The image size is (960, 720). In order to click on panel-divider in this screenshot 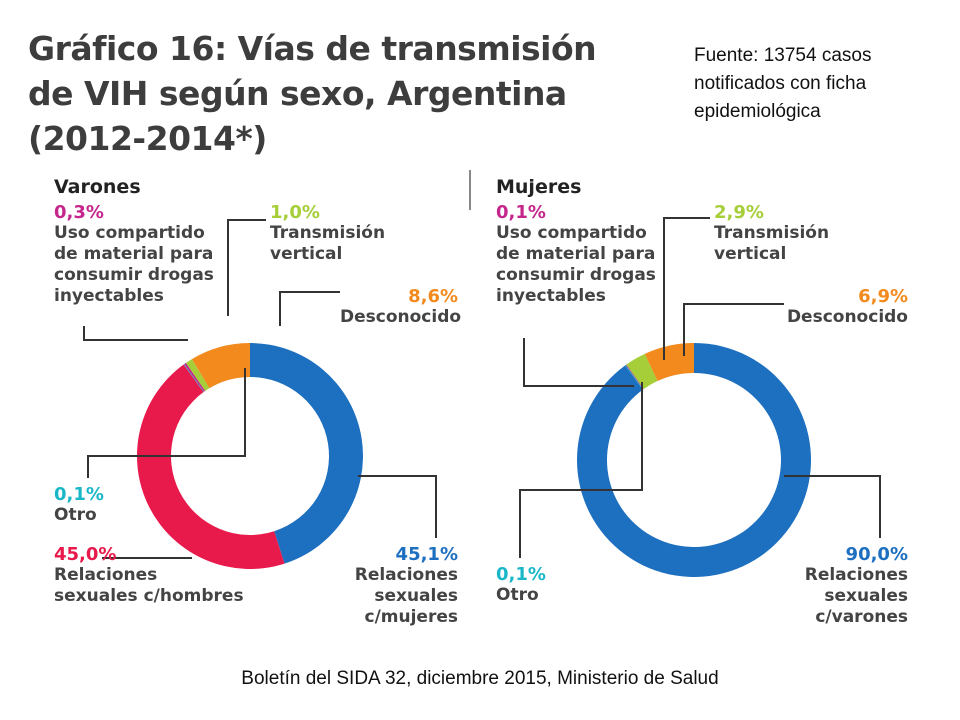, I will do `click(470, 190)`.